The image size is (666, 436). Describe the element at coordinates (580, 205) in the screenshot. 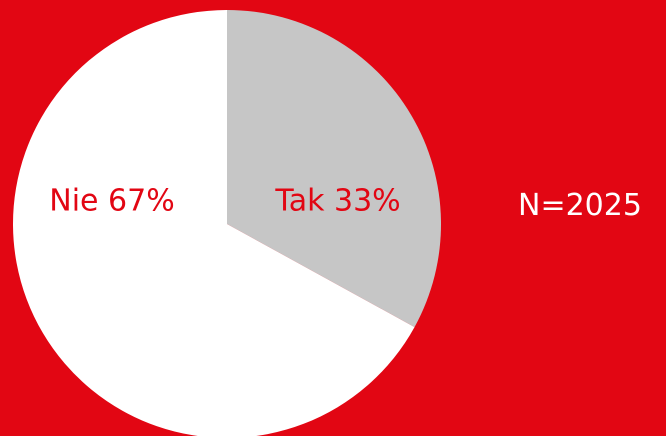

I see `sample-size-label: N=2025` at that location.